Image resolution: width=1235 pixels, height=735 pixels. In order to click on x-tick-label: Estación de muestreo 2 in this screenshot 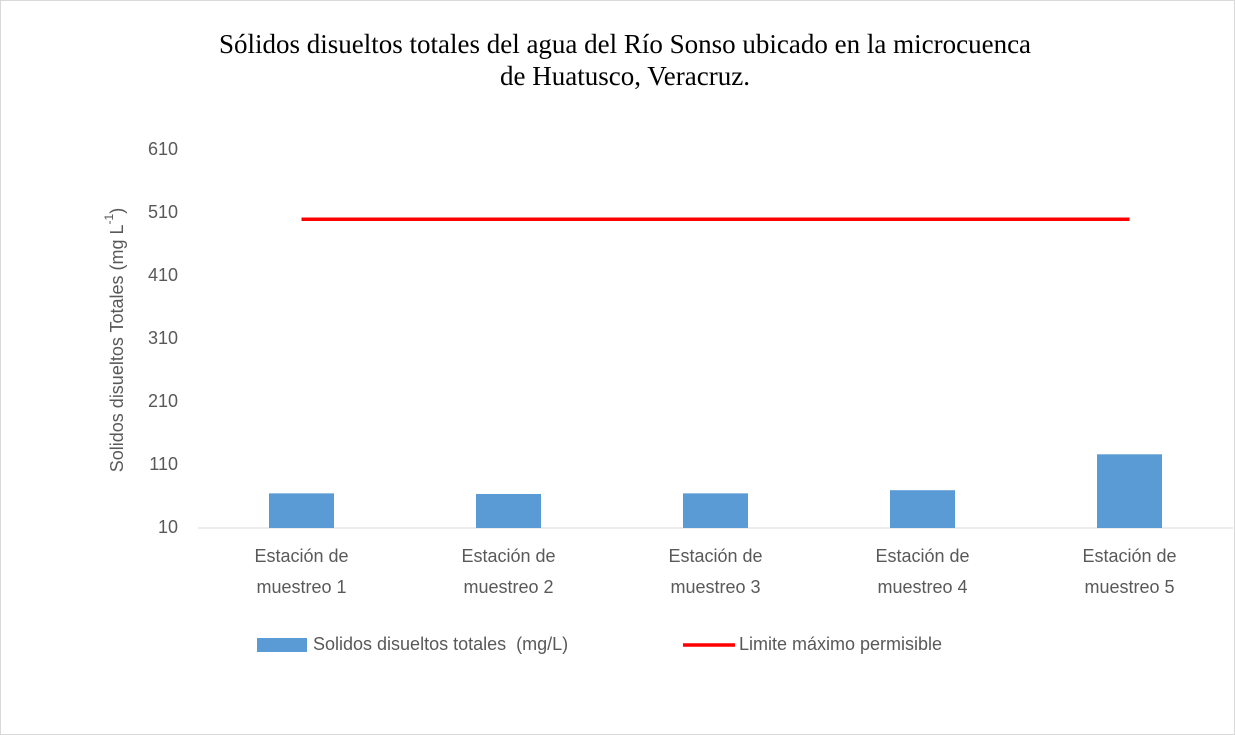, I will do `click(508, 571)`.